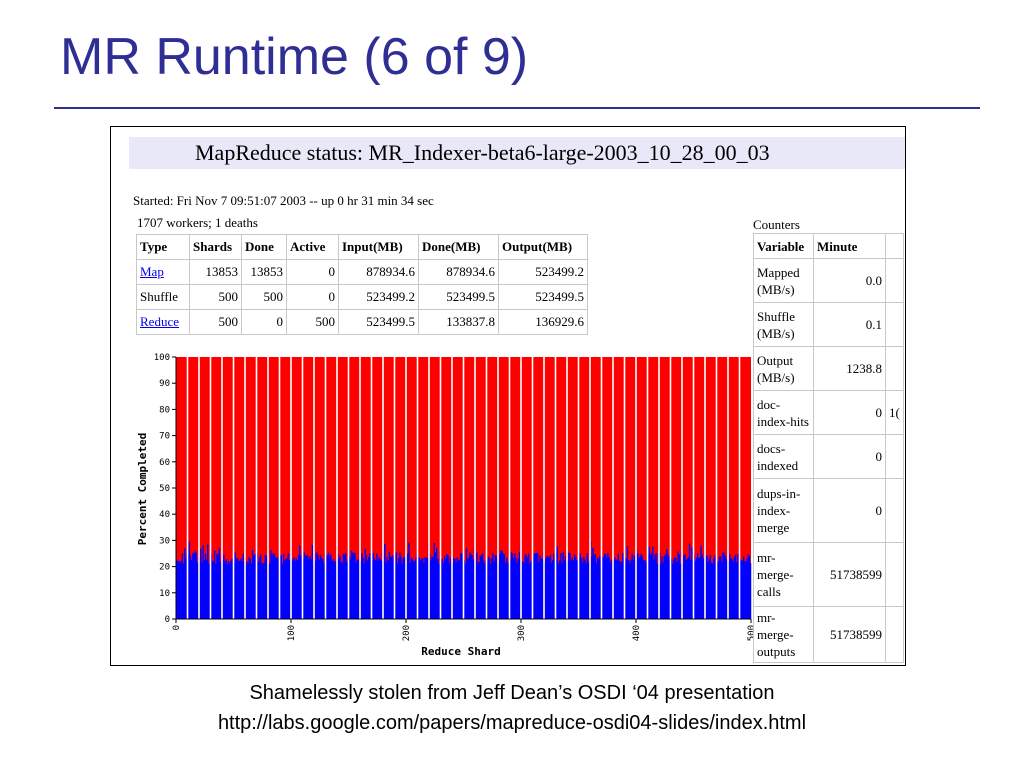  What do you see at coordinates (264, 272) in the screenshot?
I see `job-value-cell: 13853` at bounding box center [264, 272].